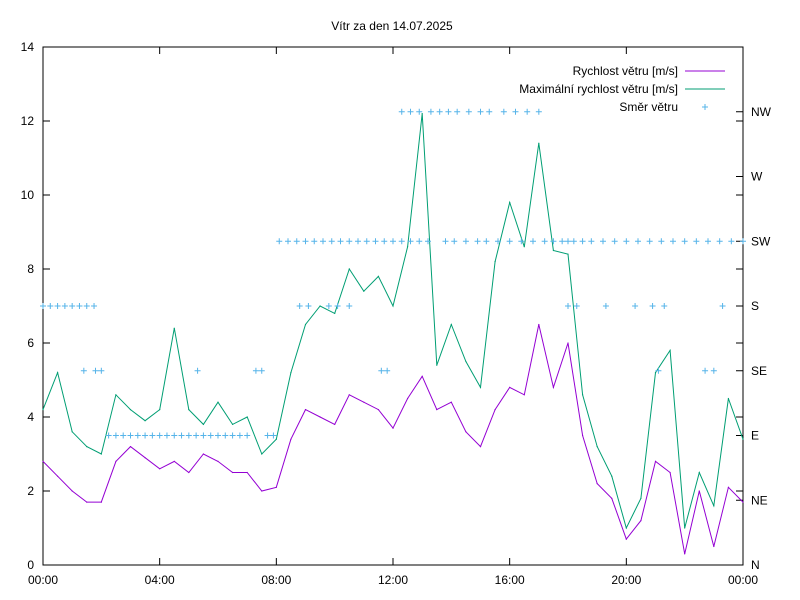 The height and width of the screenshot is (600, 800). Describe the element at coordinates (392, 26) in the screenshot. I see `chart-title: Vítr za den 14.07.2025` at that location.